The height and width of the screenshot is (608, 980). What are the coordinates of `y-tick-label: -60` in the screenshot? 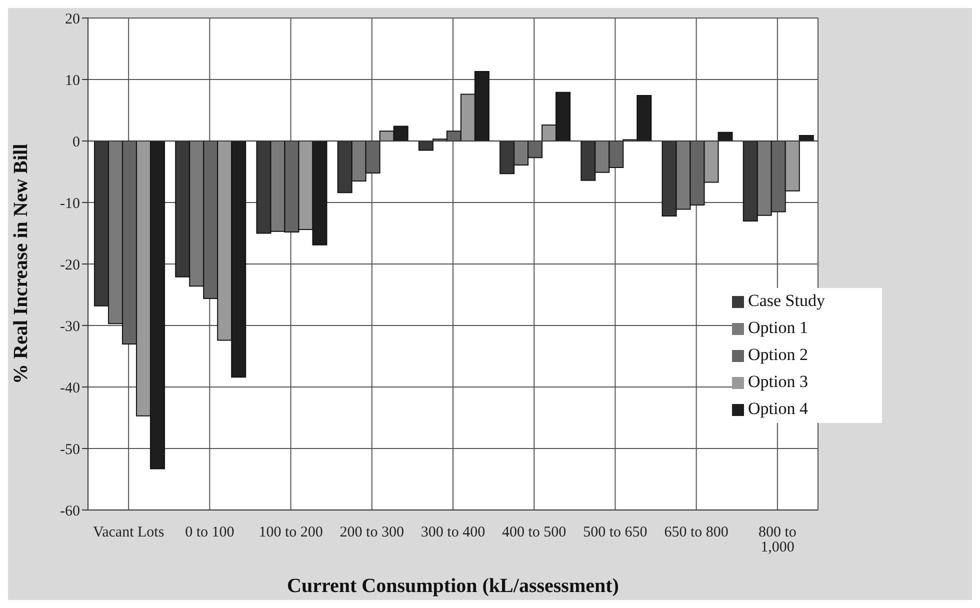 It's located at (70, 511).